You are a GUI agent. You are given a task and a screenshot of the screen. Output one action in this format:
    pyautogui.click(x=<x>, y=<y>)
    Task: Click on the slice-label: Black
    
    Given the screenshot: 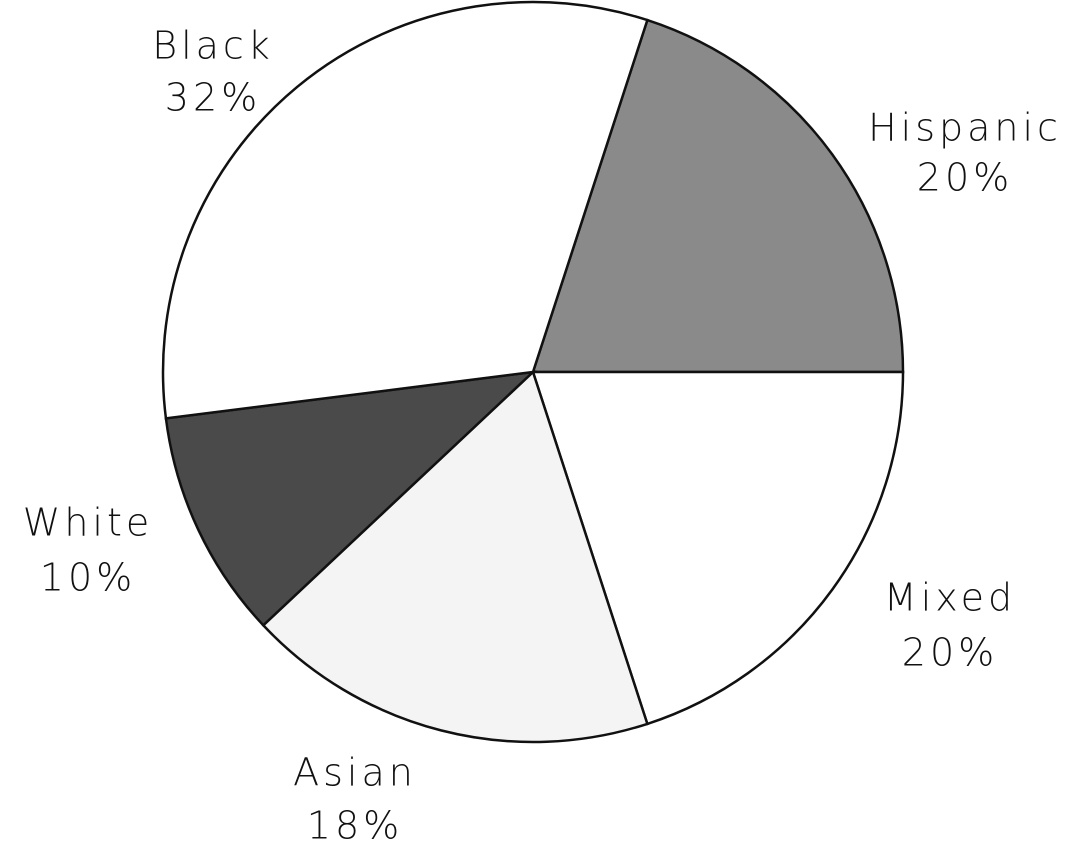 What is the action you would take?
    pyautogui.click(x=213, y=46)
    